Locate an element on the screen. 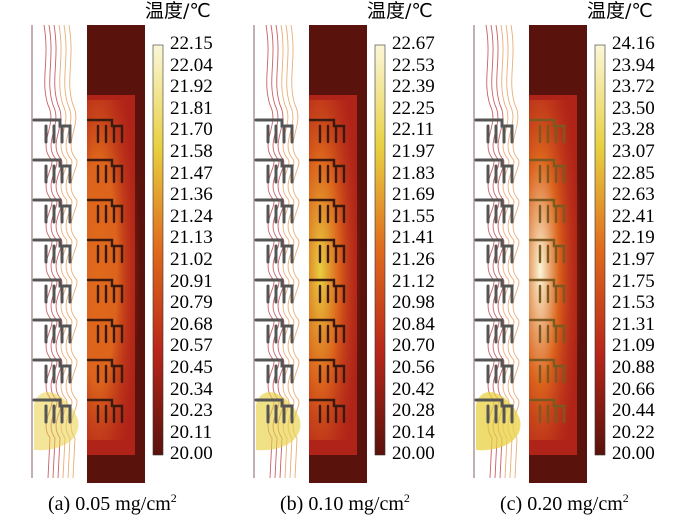 The image size is (700, 522). colorbar-tick-label: 20.28 is located at coordinates (413, 411).